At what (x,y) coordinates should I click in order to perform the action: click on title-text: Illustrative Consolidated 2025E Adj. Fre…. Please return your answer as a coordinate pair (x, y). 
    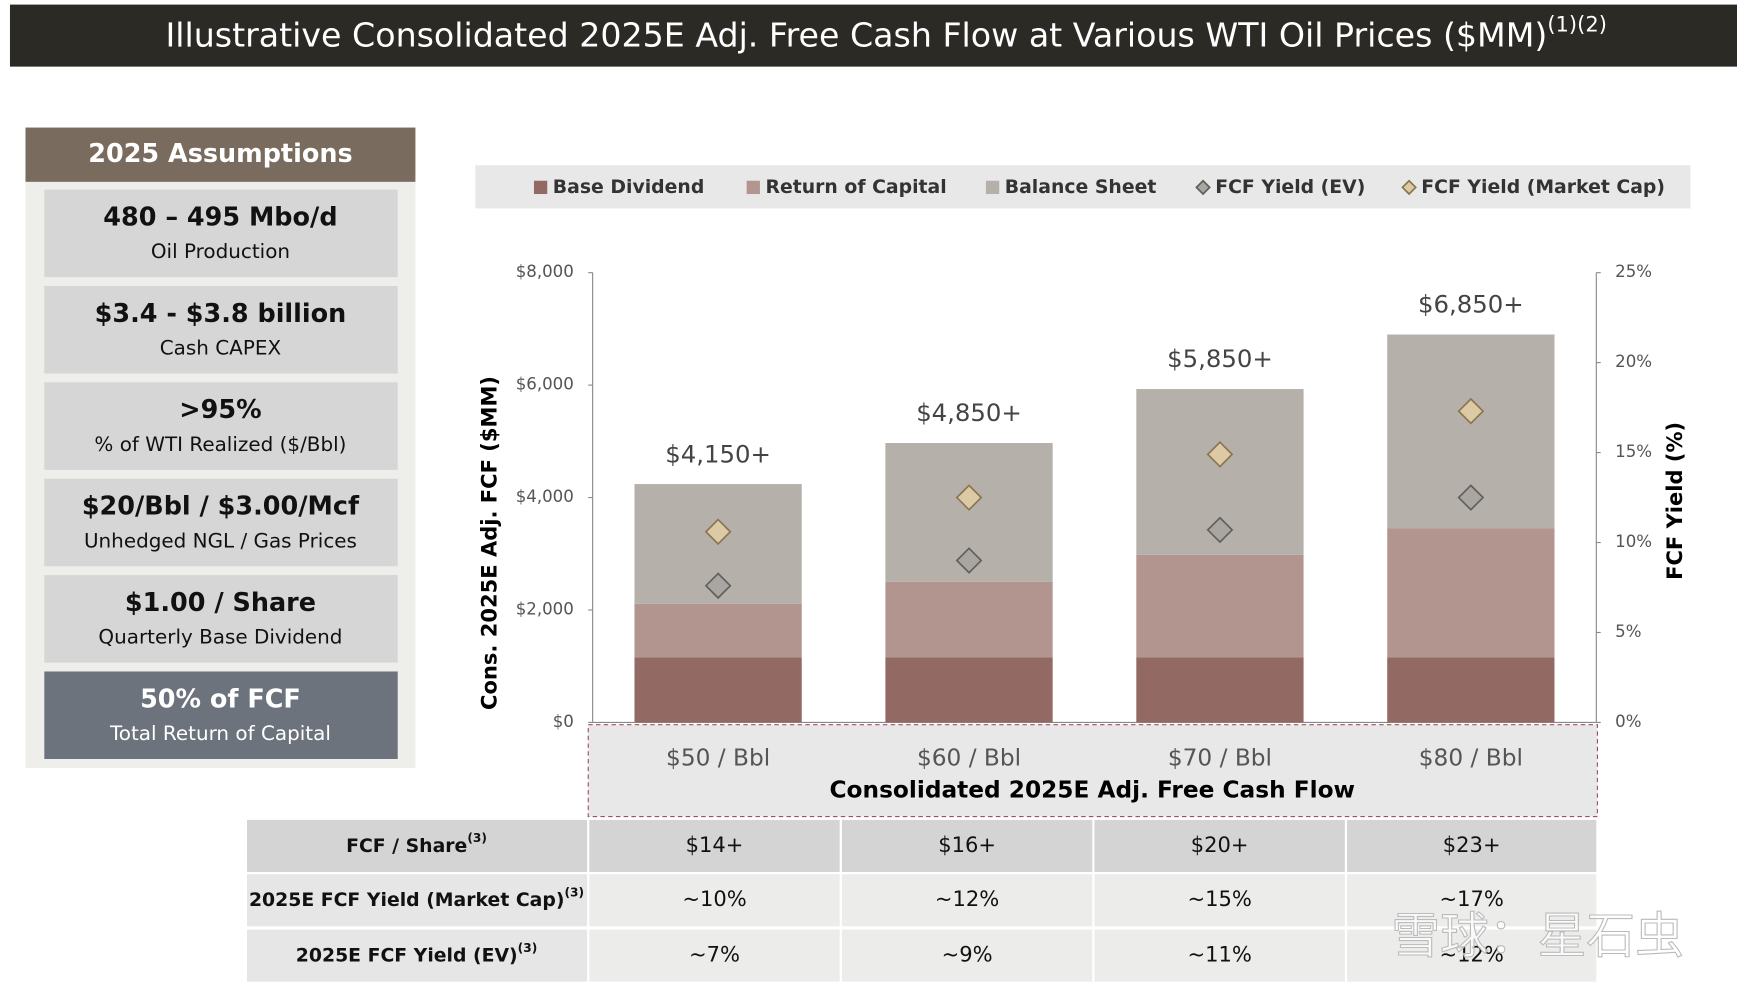
    Looking at the image, I should click on (856, 34).